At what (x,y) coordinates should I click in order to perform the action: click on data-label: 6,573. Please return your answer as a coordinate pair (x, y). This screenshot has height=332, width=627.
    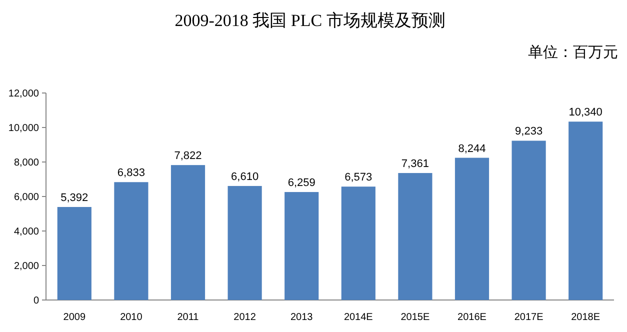
    Looking at the image, I should click on (358, 178).